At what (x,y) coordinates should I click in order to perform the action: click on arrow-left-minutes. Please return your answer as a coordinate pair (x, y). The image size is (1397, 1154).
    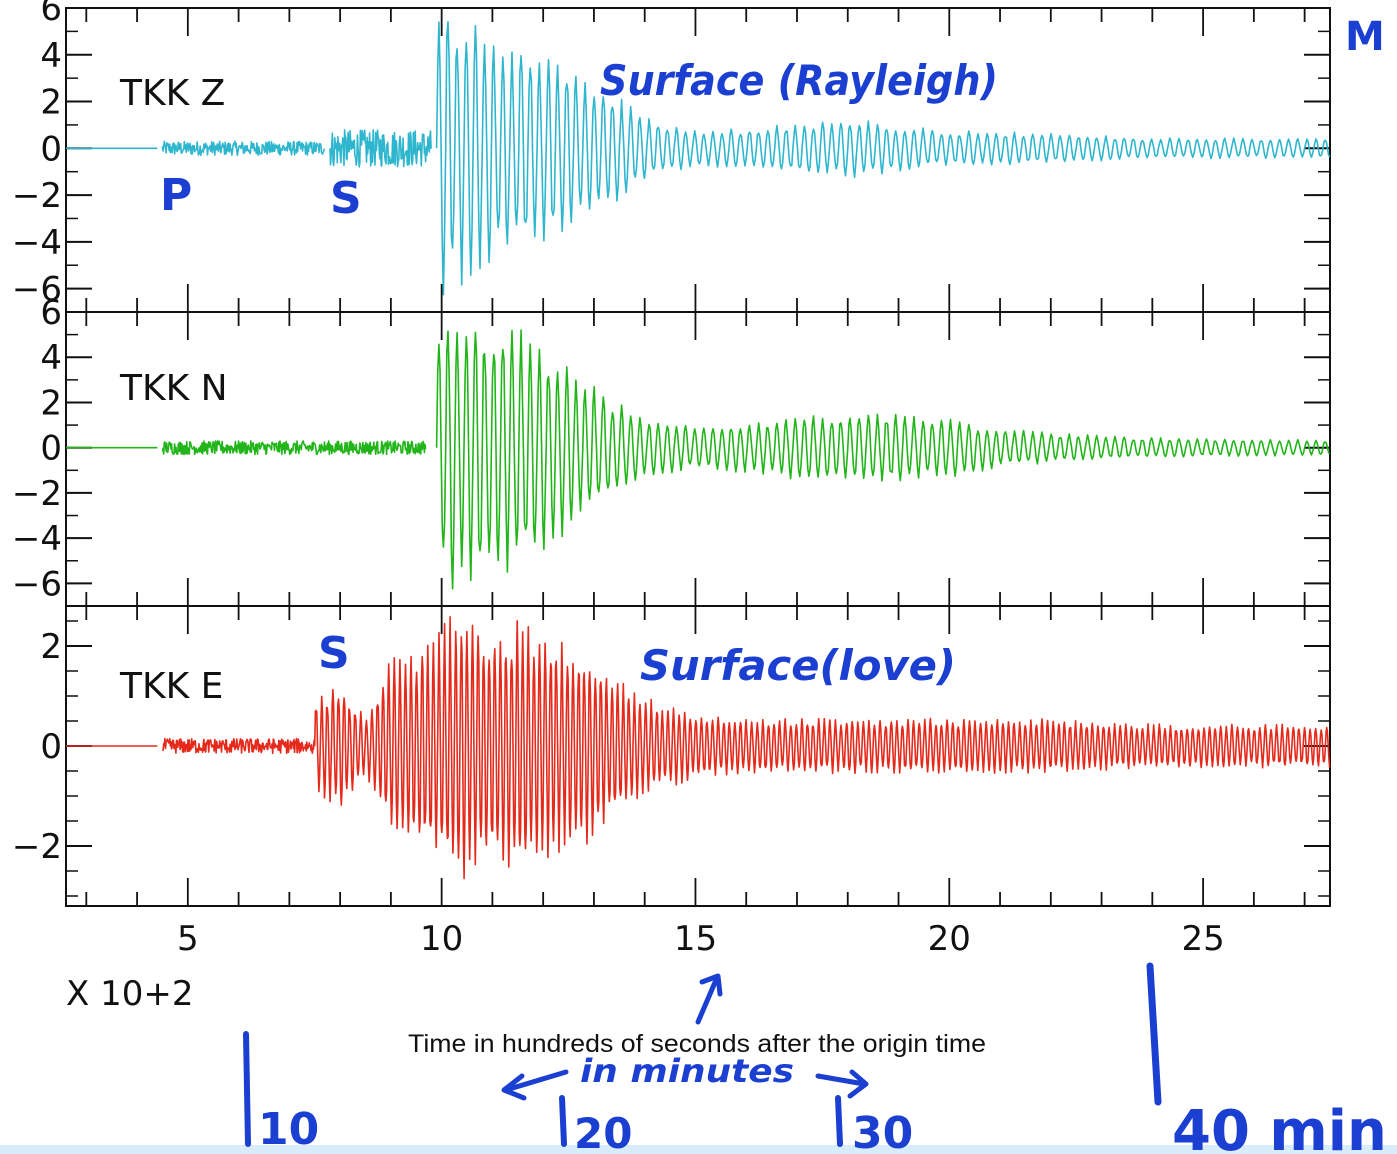
    Looking at the image, I should click on (536, 1081).